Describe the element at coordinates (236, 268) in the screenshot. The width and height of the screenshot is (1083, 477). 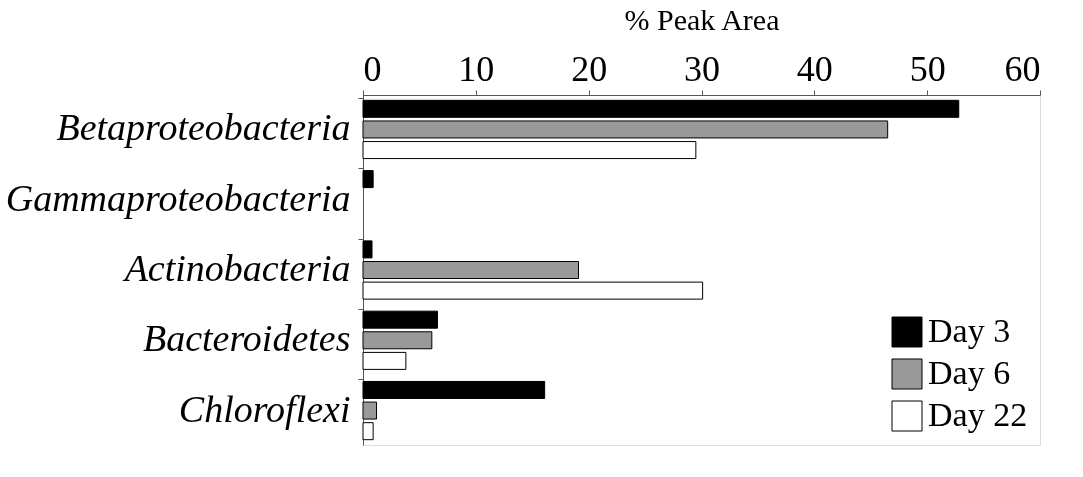
I see `y-tick-label: Actinobacteria` at that location.